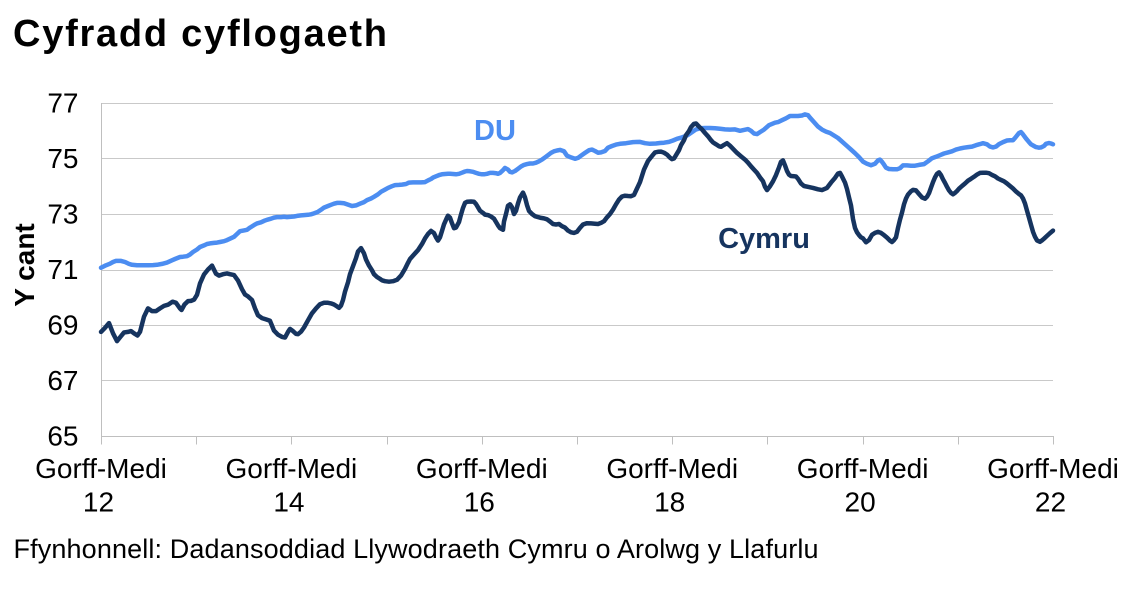 The image size is (1133, 601). Describe the element at coordinates (288, 502) in the screenshot. I see `svg-text: 14` at that location.